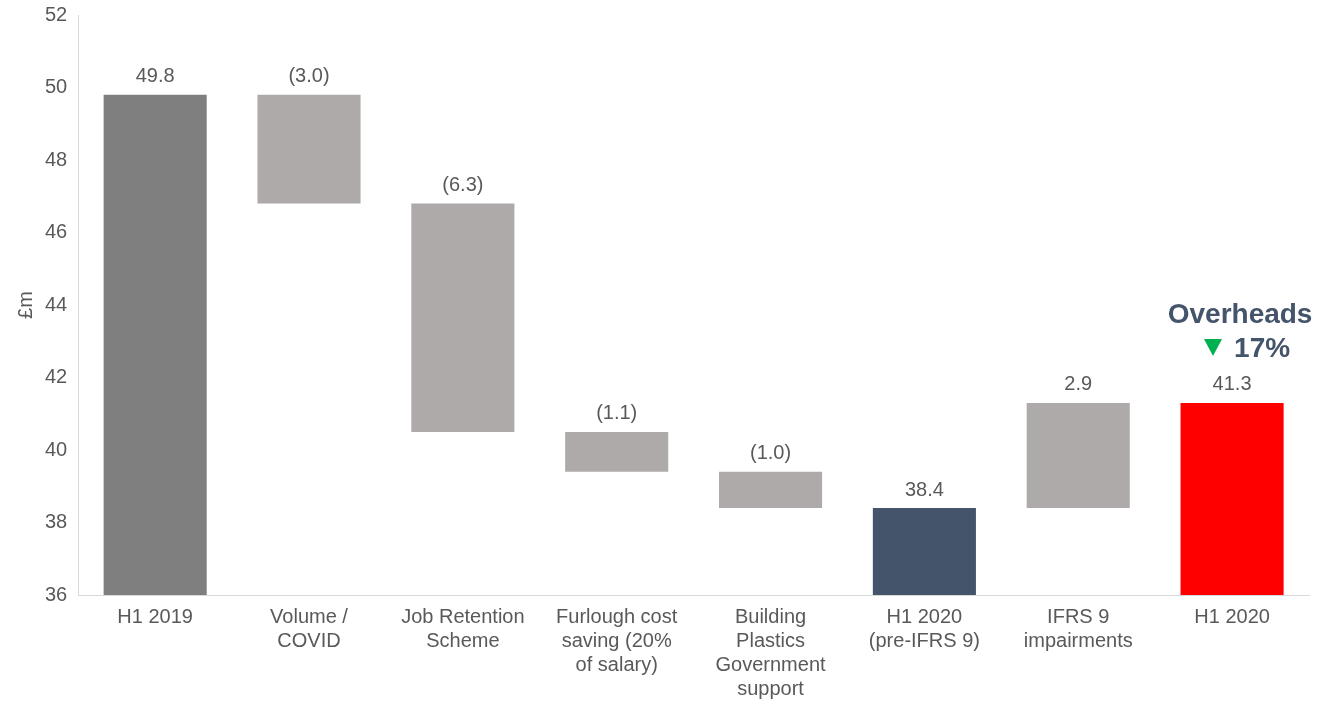 The width and height of the screenshot is (1339, 711). I want to click on x-tick-label: IFRS 9 impairments, so click(1078, 627).